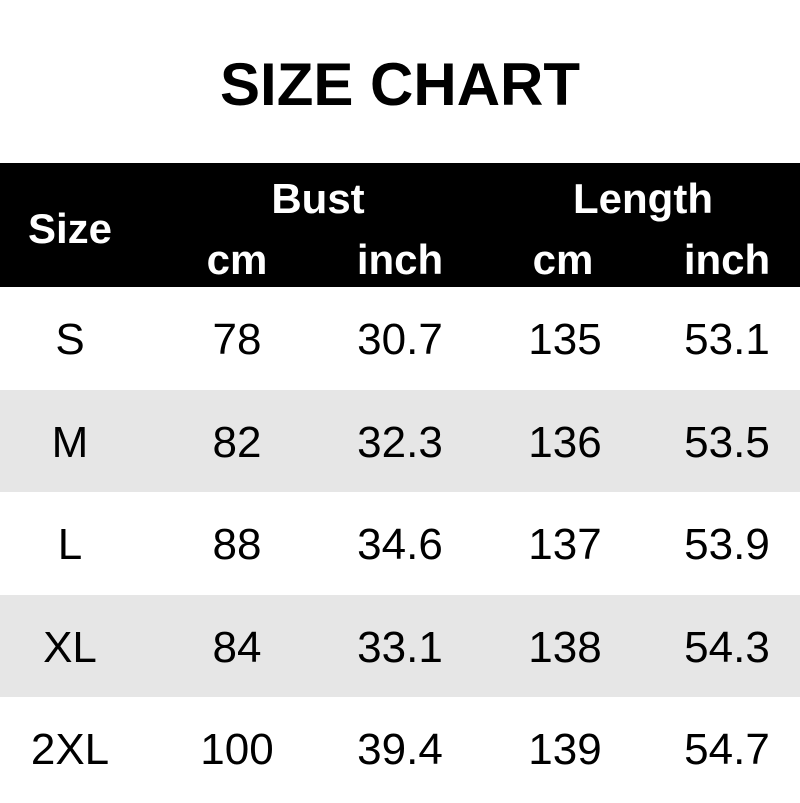 This screenshot has width=800, height=803. Describe the element at coordinates (565, 647) in the screenshot. I see `cell-length-cm: 138` at that location.